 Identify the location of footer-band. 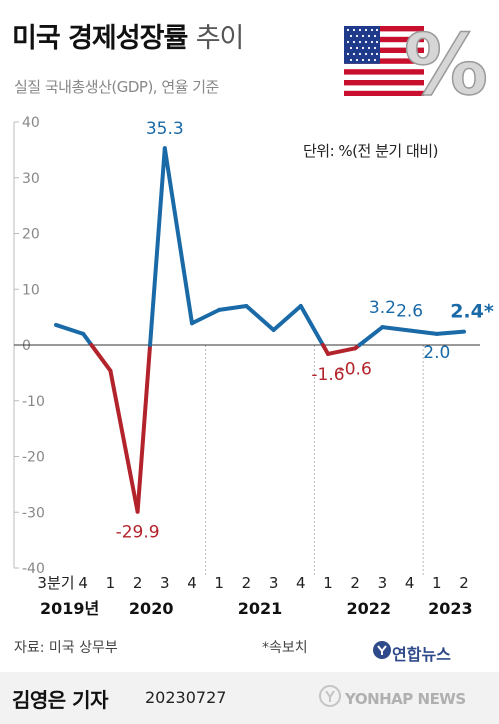
(249, 698).